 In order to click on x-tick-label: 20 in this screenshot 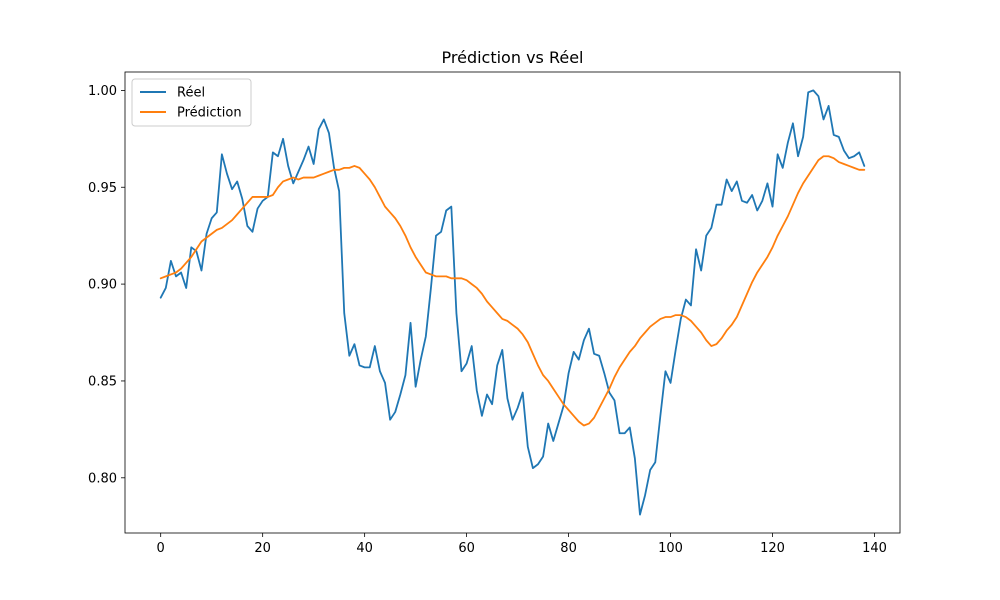, I will do `click(262, 548)`.